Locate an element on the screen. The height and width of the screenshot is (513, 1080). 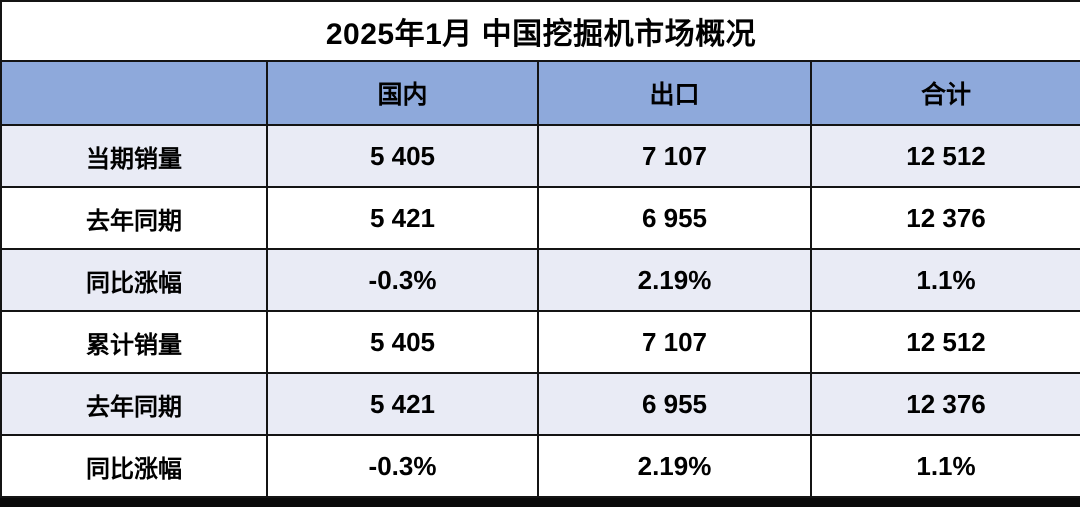
header-cell-export: 出口 is located at coordinates (674, 93).